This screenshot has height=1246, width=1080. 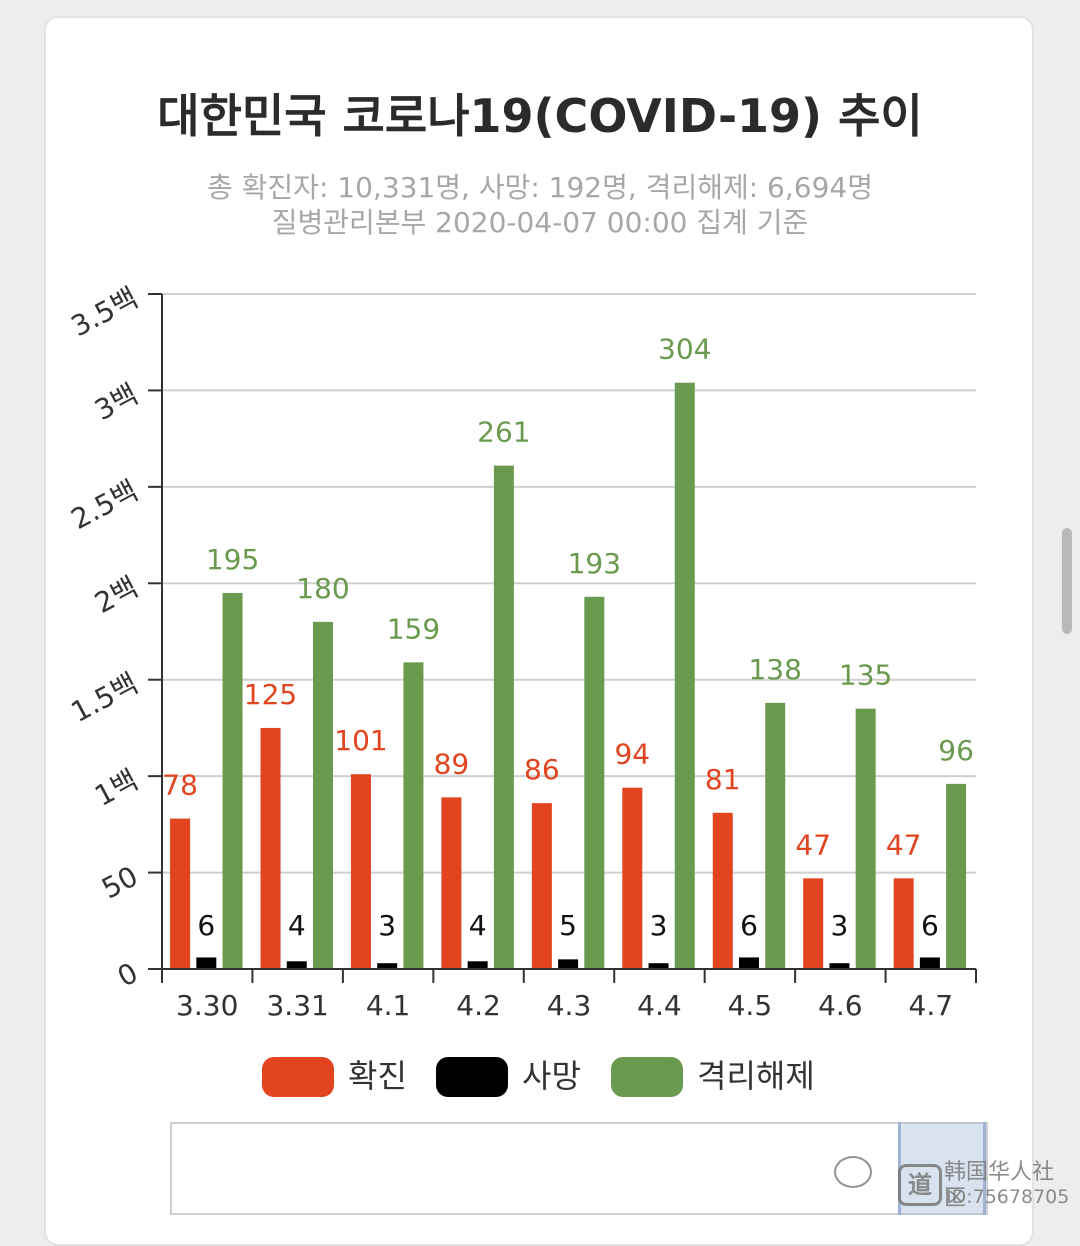 I want to click on chart-subtitle-source: 질병관리본부 2020-04-07 00:00 집계 기준, so click(x=540, y=222).